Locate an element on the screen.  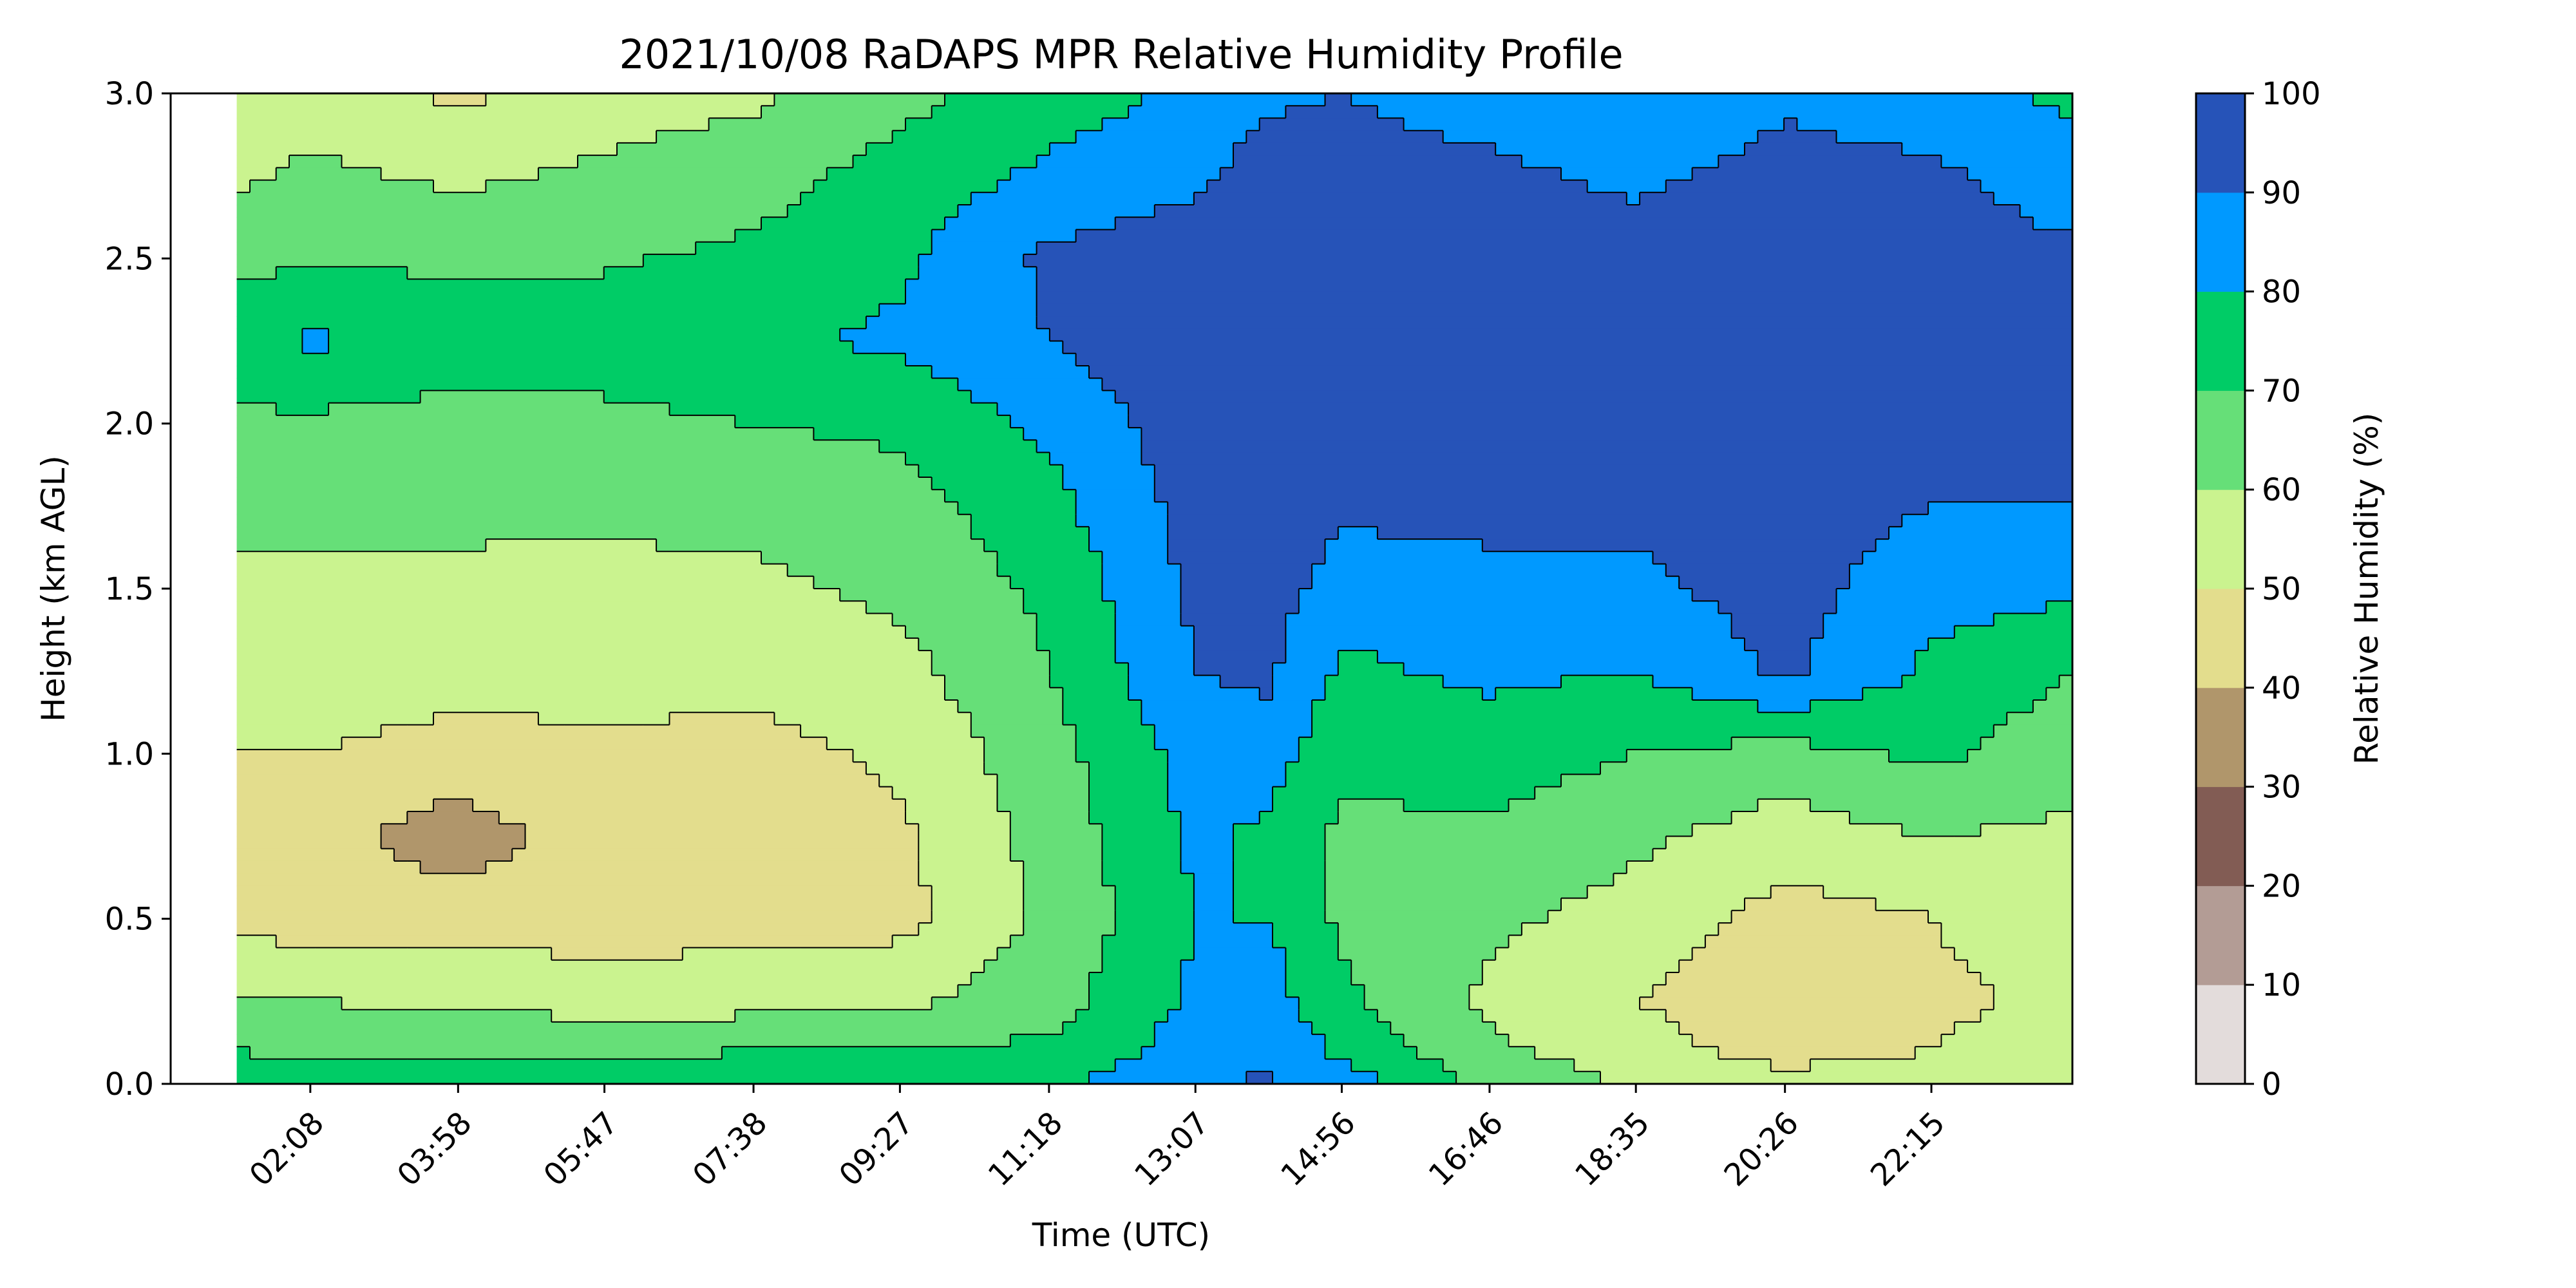
x-tick-label: 18:35 is located at coordinates (1612, 1149).